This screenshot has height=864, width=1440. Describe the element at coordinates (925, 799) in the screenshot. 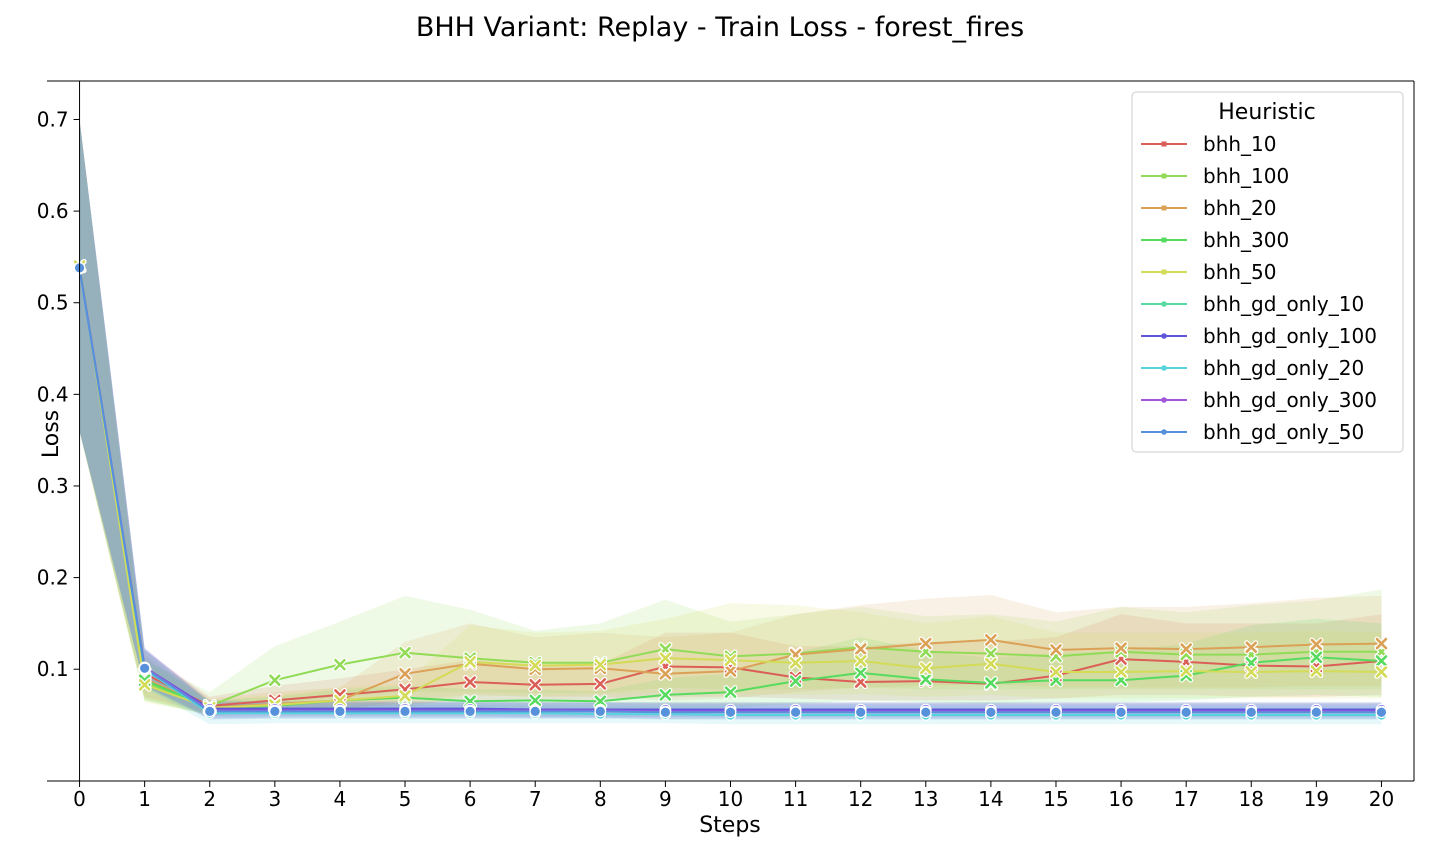

I see `x-tick-label: 13` at that location.